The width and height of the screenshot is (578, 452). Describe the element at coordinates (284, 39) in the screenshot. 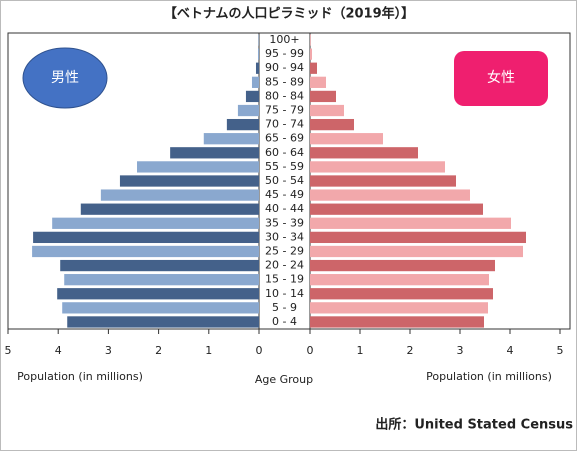

I see `y-tick-label: 100+` at that location.